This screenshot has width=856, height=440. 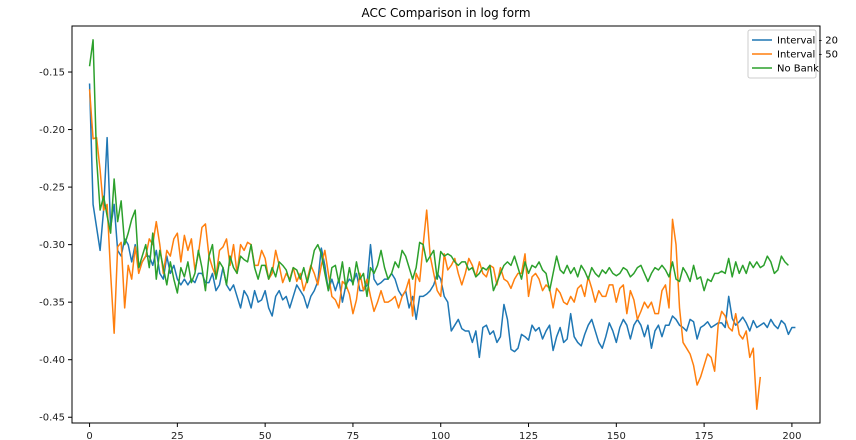 What do you see at coordinates (265, 435) in the screenshot?
I see `x-tick-label: 50` at bounding box center [265, 435].